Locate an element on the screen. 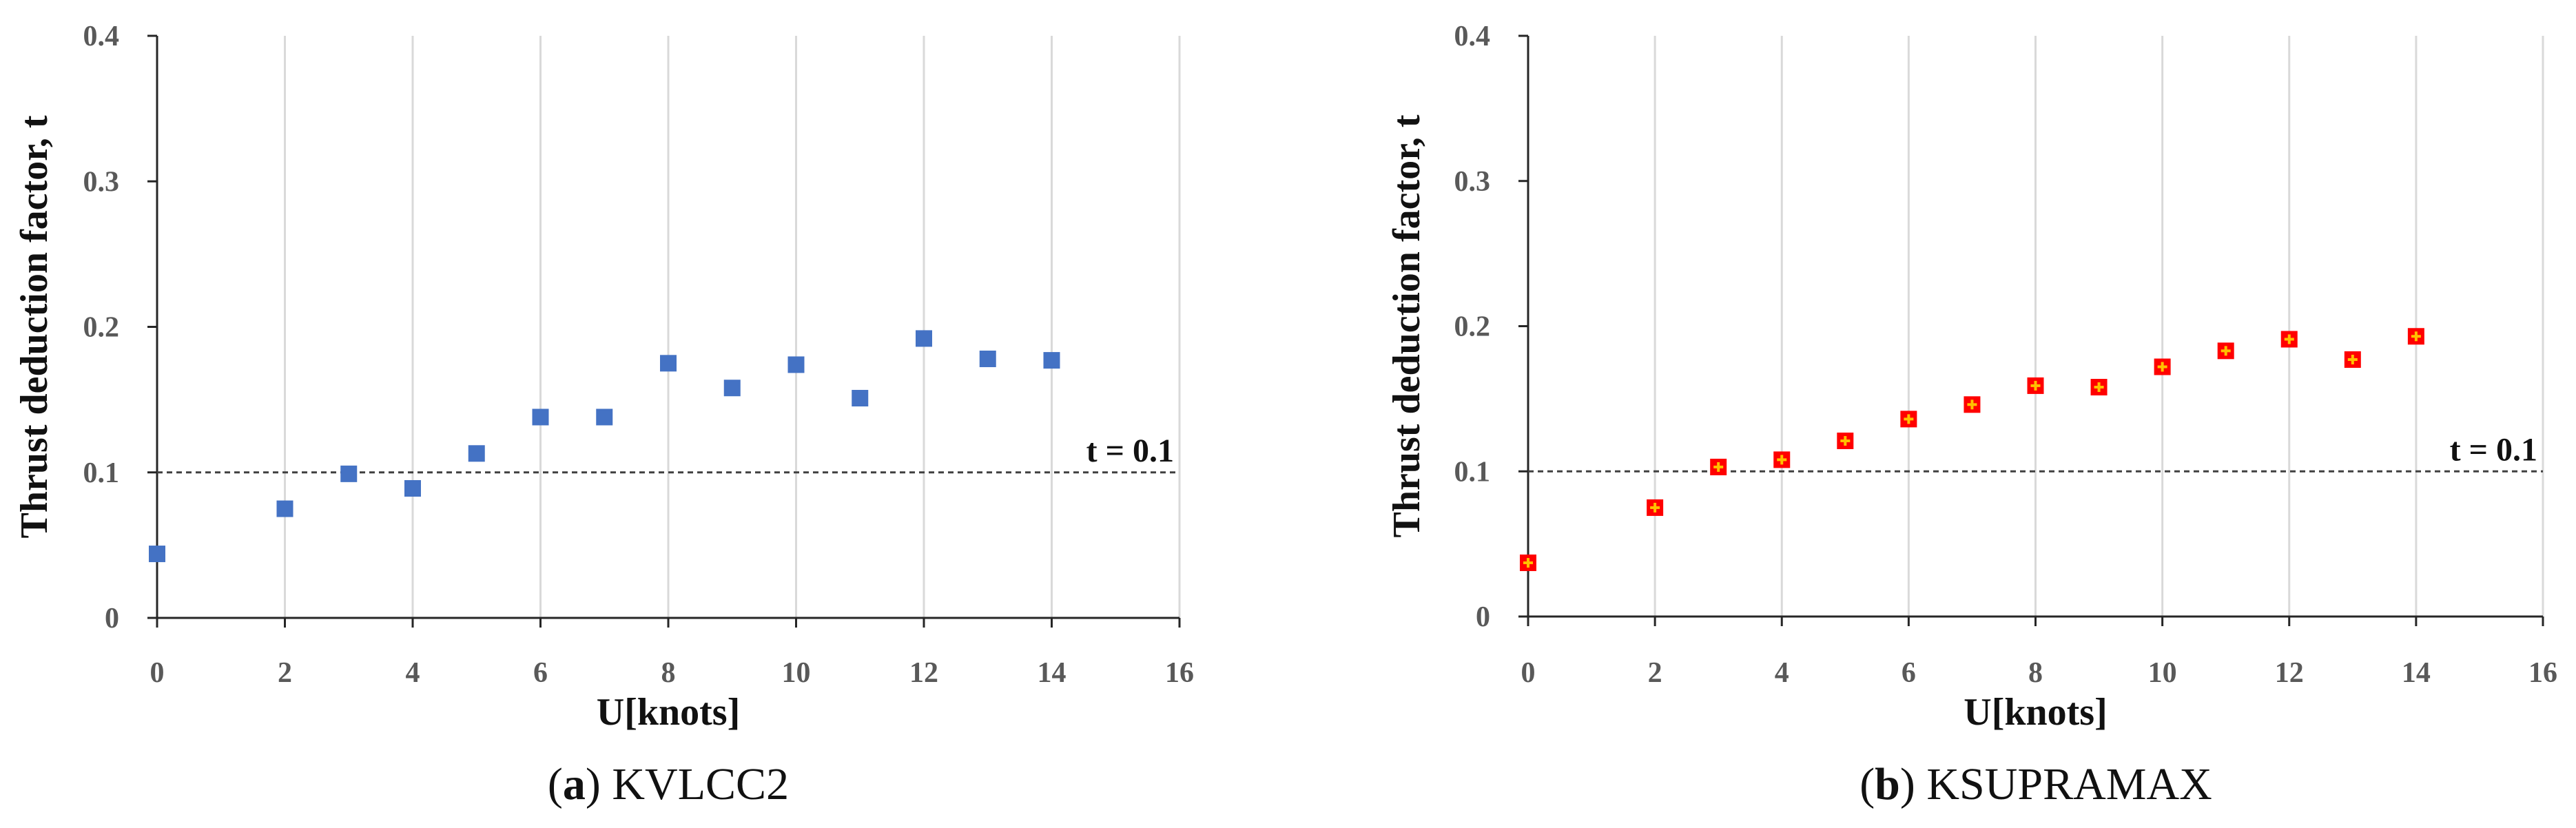 The width and height of the screenshot is (2576, 828). caption-text: KVLCC2 is located at coordinates (700, 784).